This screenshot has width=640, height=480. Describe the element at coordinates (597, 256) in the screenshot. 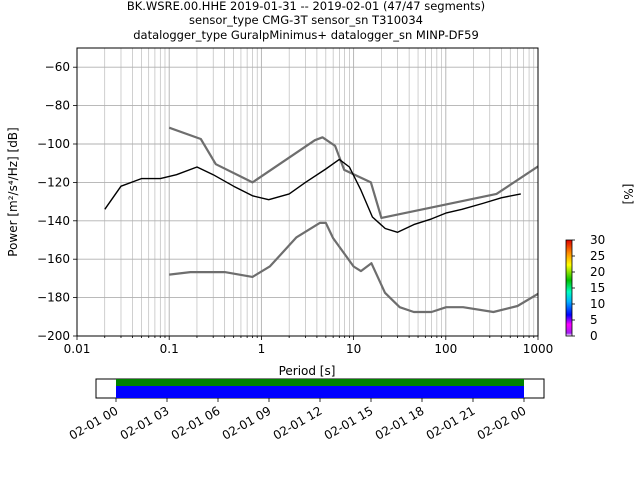

I see `colorbar-tick-label: 25` at that location.